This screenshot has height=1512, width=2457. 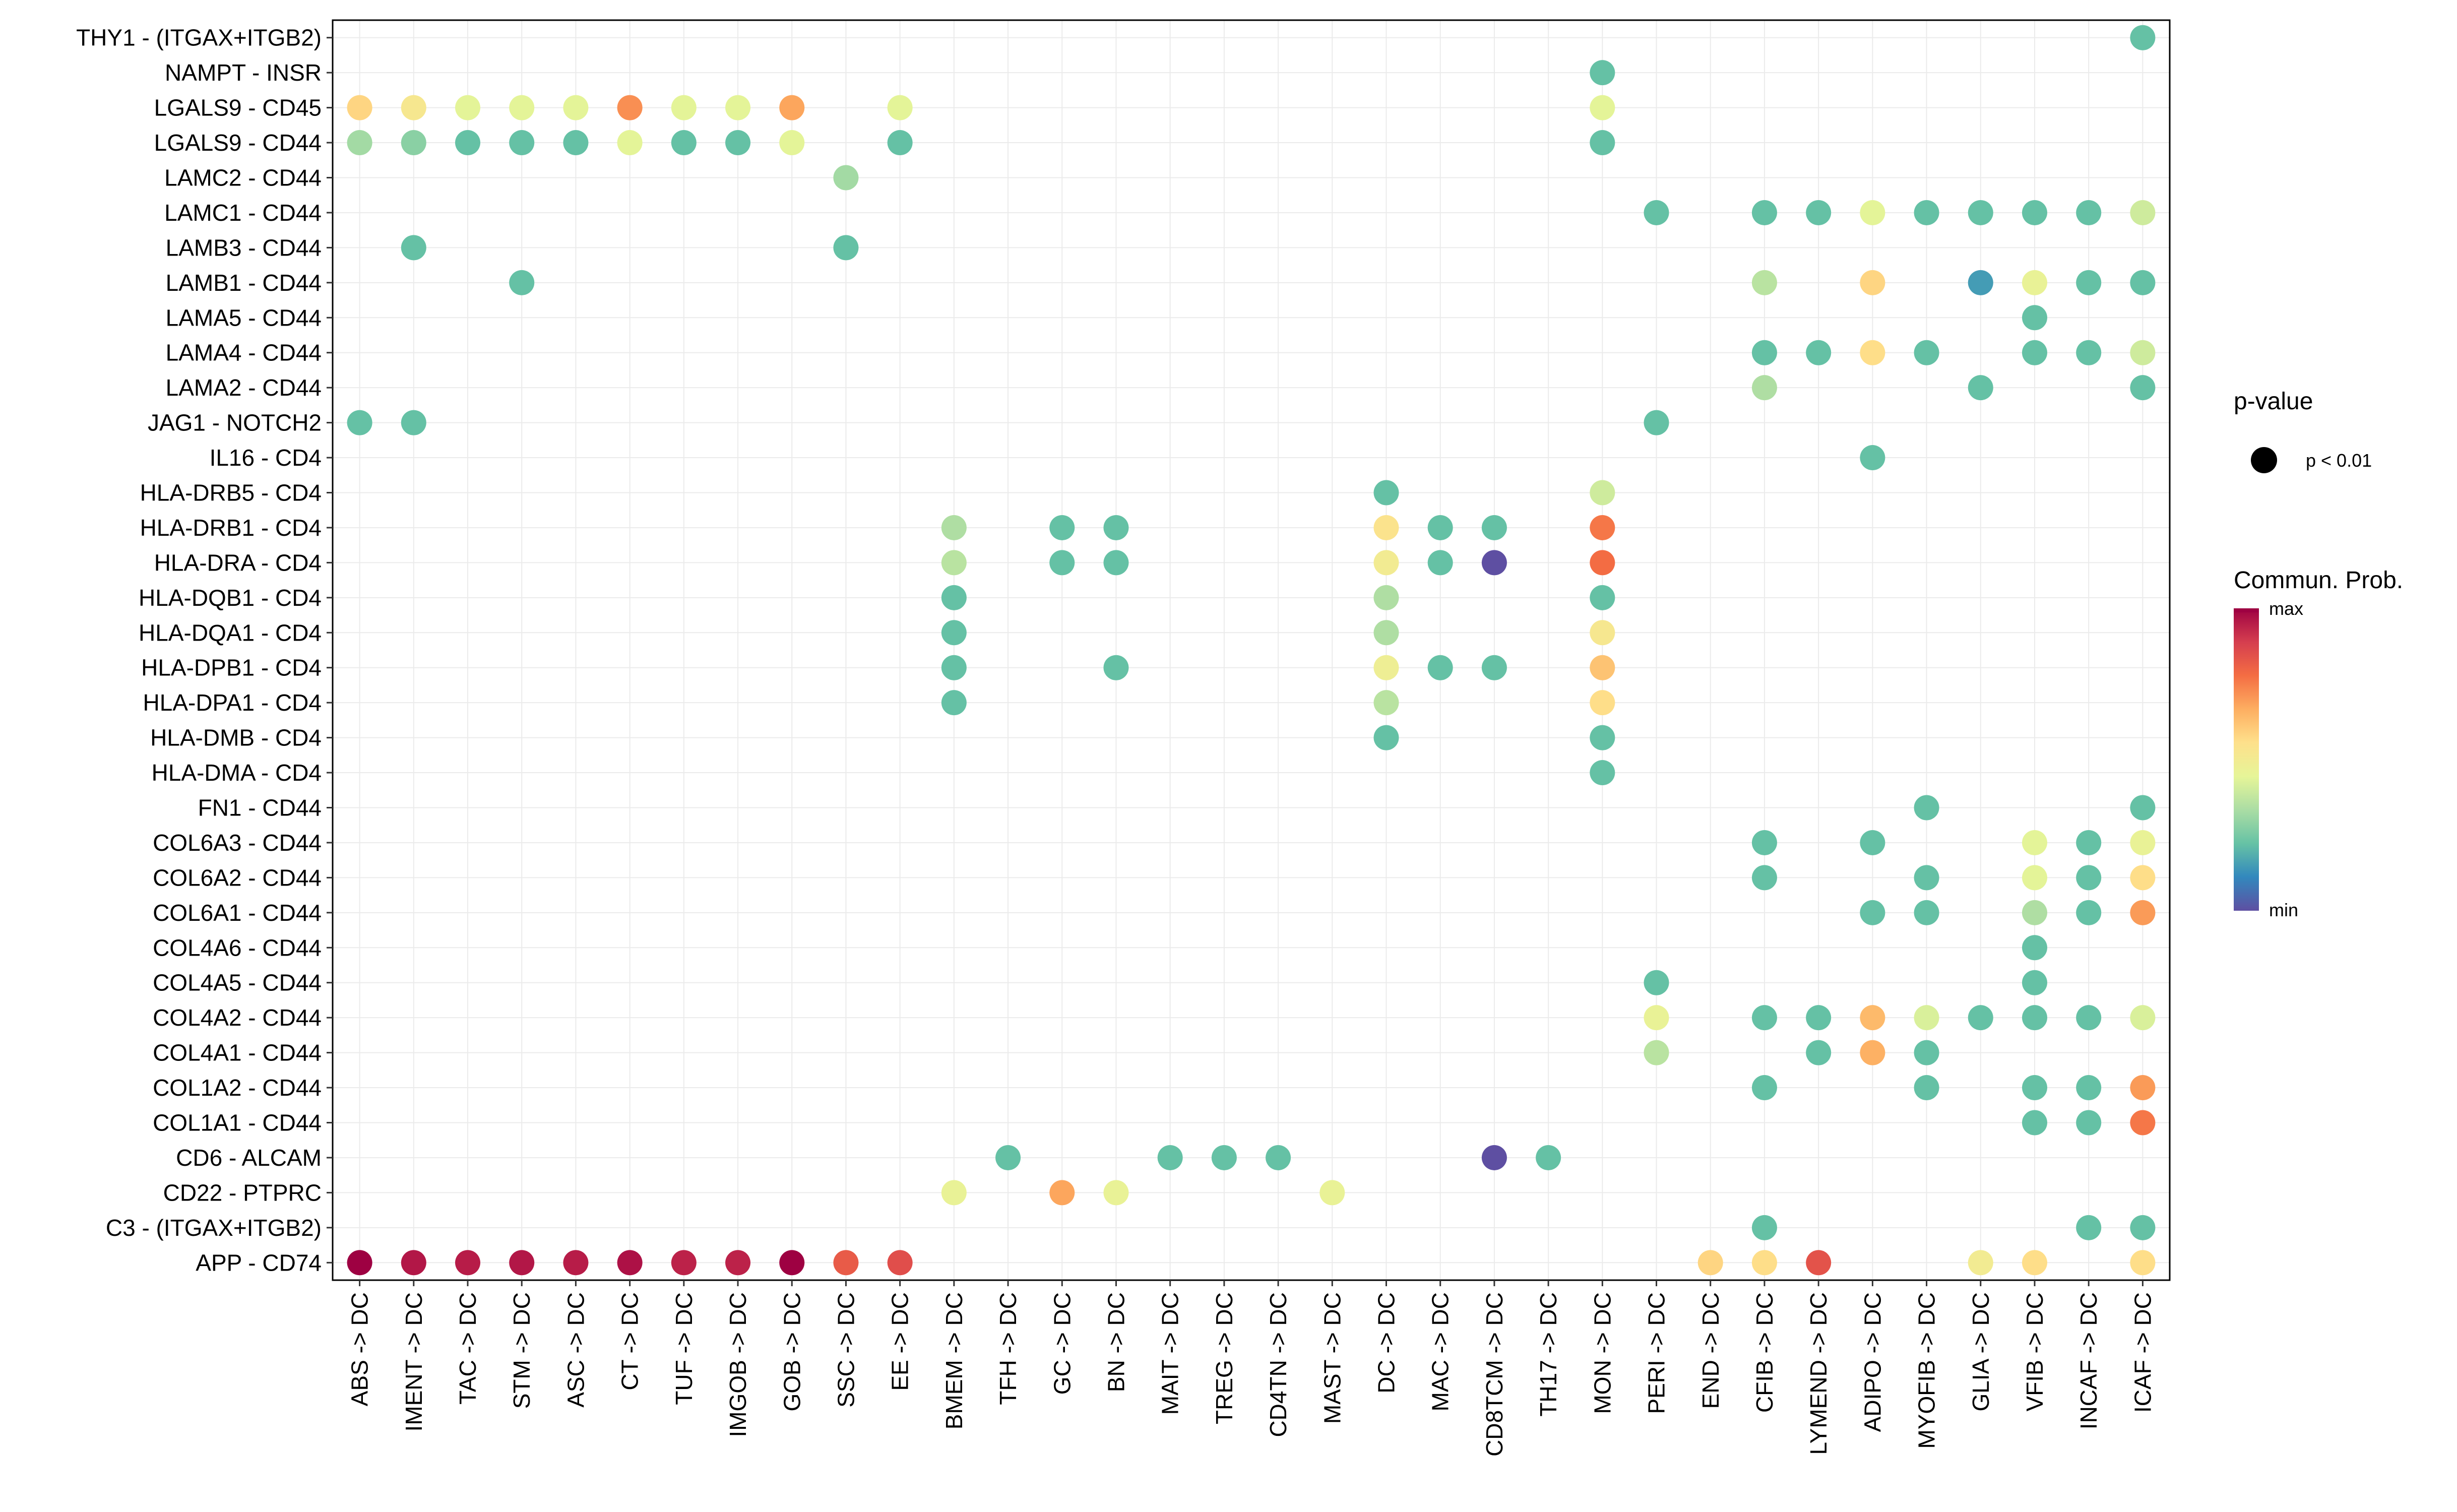 I want to click on legend: p-value p < 0.01 Commun. Prob. max min, so click(x=2318, y=654).